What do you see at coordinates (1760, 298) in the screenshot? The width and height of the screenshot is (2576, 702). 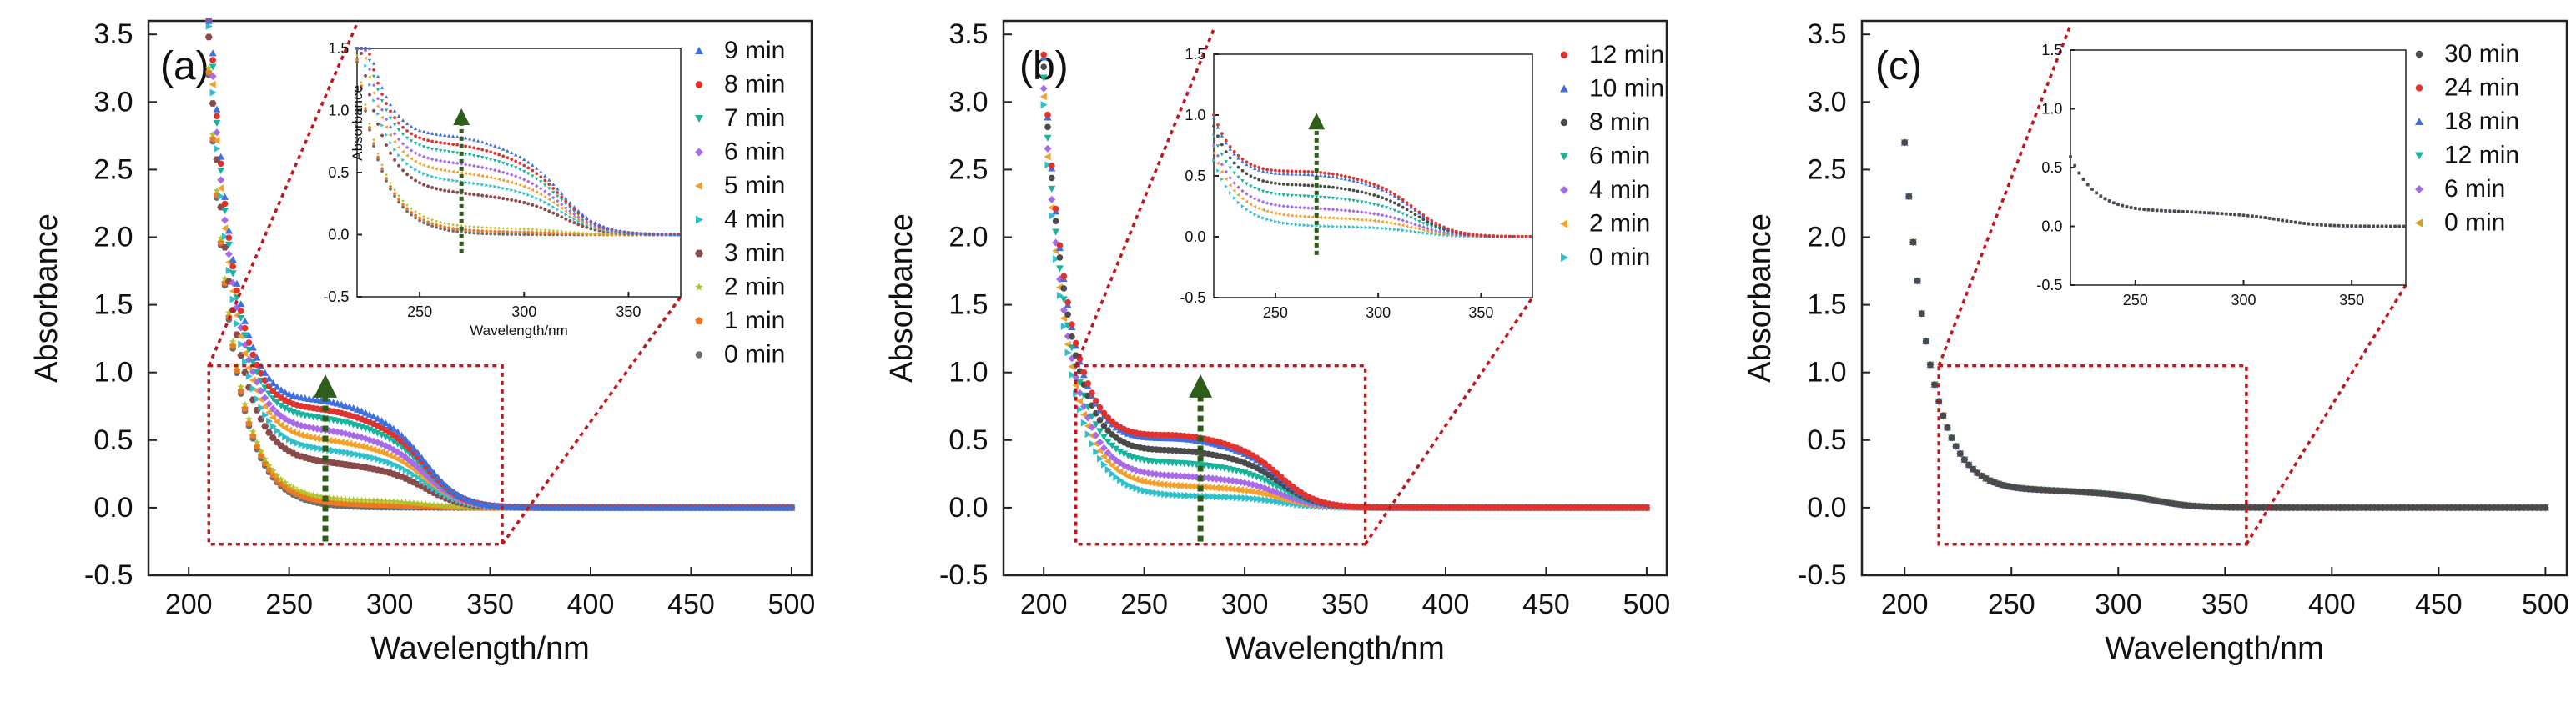 I see `y-axis-title: Absorbance` at bounding box center [1760, 298].